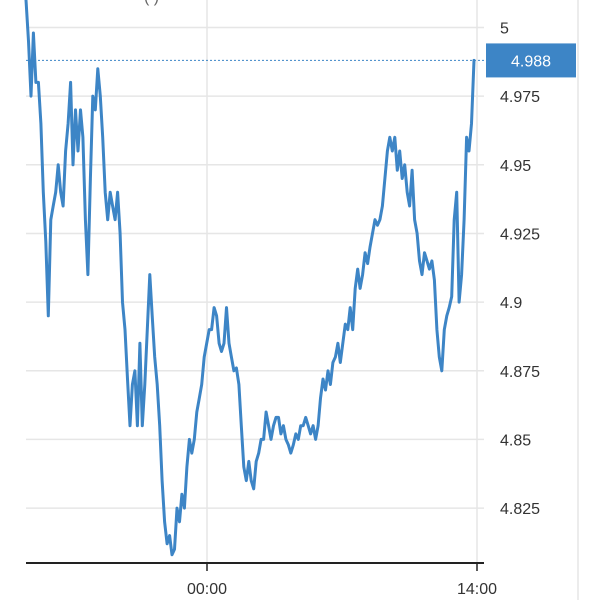 The width and height of the screenshot is (600, 600). What do you see at coordinates (504, 28) in the screenshot?
I see `y-tick-label: 5` at bounding box center [504, 28].